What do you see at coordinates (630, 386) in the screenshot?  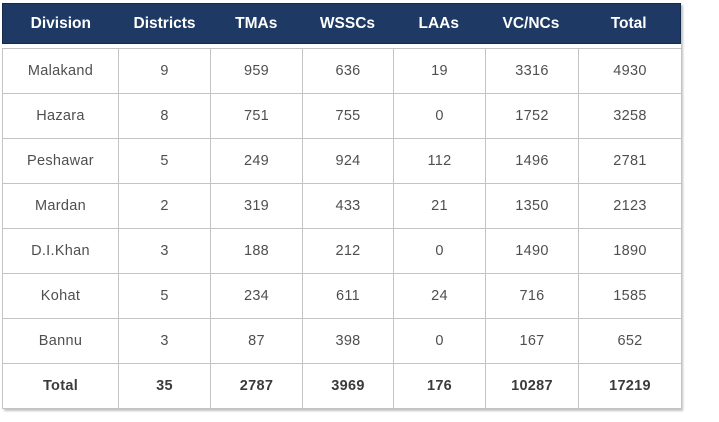 I see `value-cell: 17219` at bounding box center [630, 386].